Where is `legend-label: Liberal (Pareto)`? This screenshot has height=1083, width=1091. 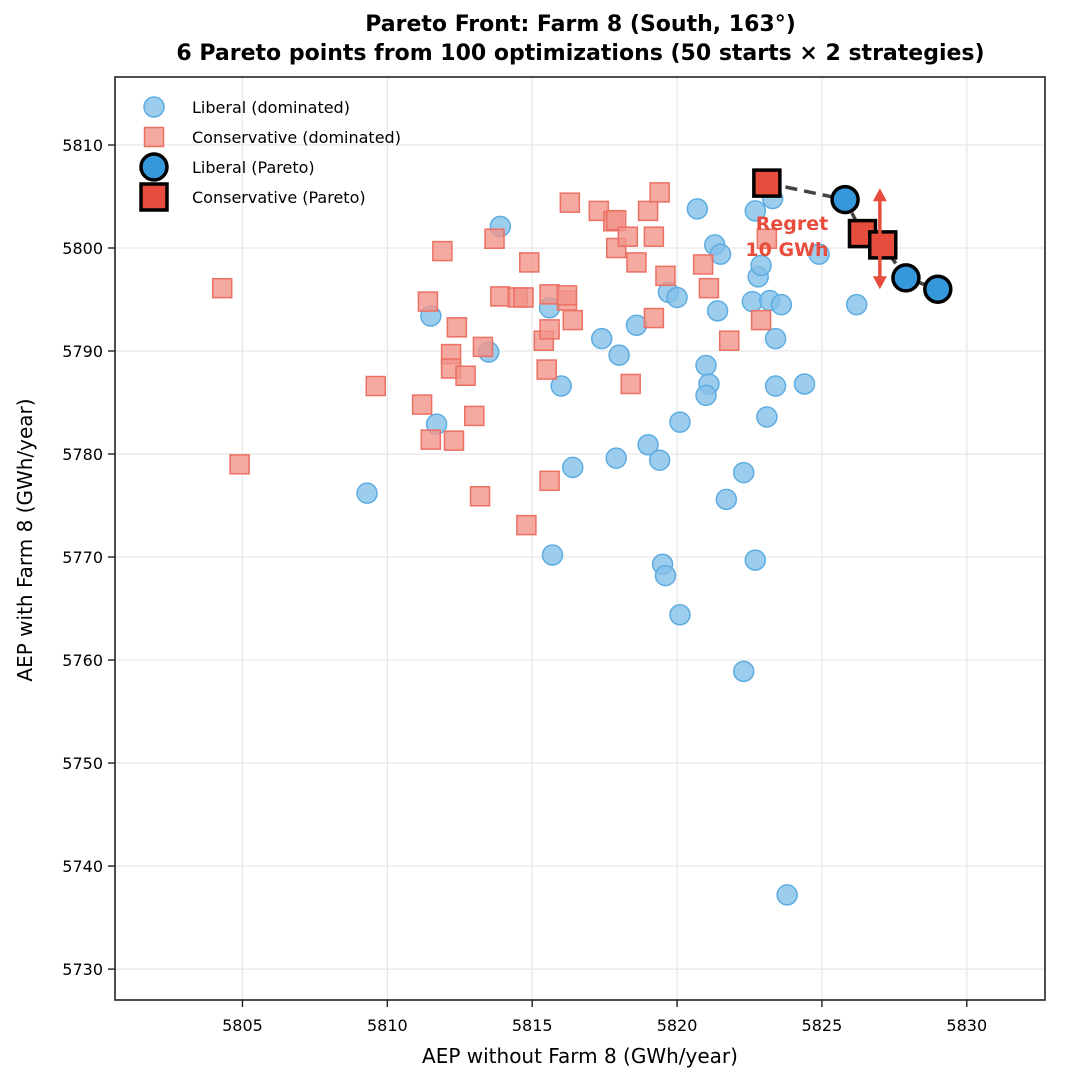
legend-label: Liberal (Pareto) is located at coordinates (253, 167).